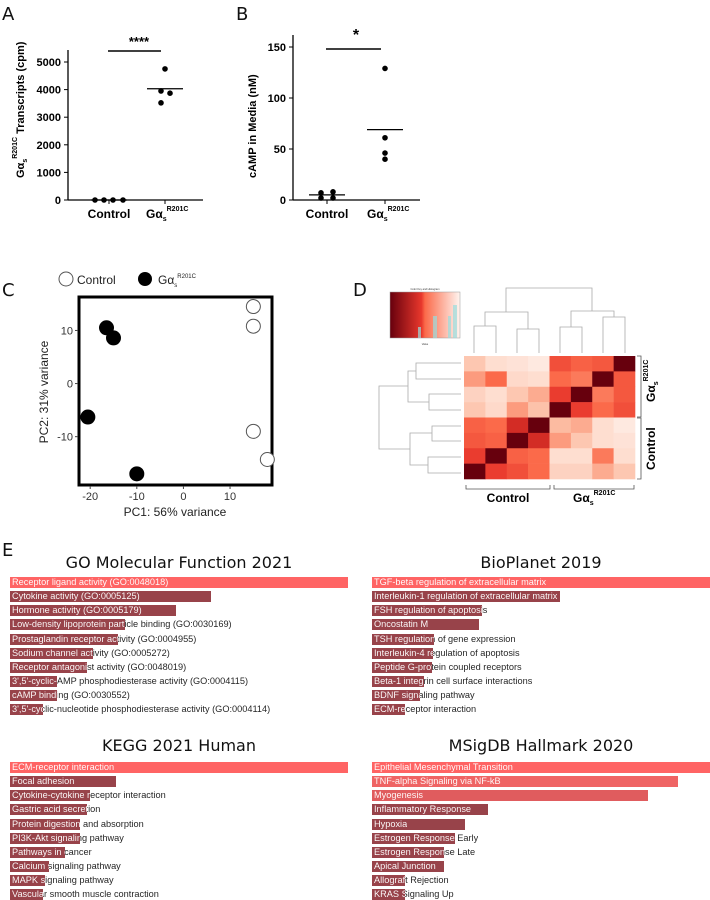 The height and width of the screenshot is (900, 710). I want to click on color-key-xlabel: Value, so click(425, 344).